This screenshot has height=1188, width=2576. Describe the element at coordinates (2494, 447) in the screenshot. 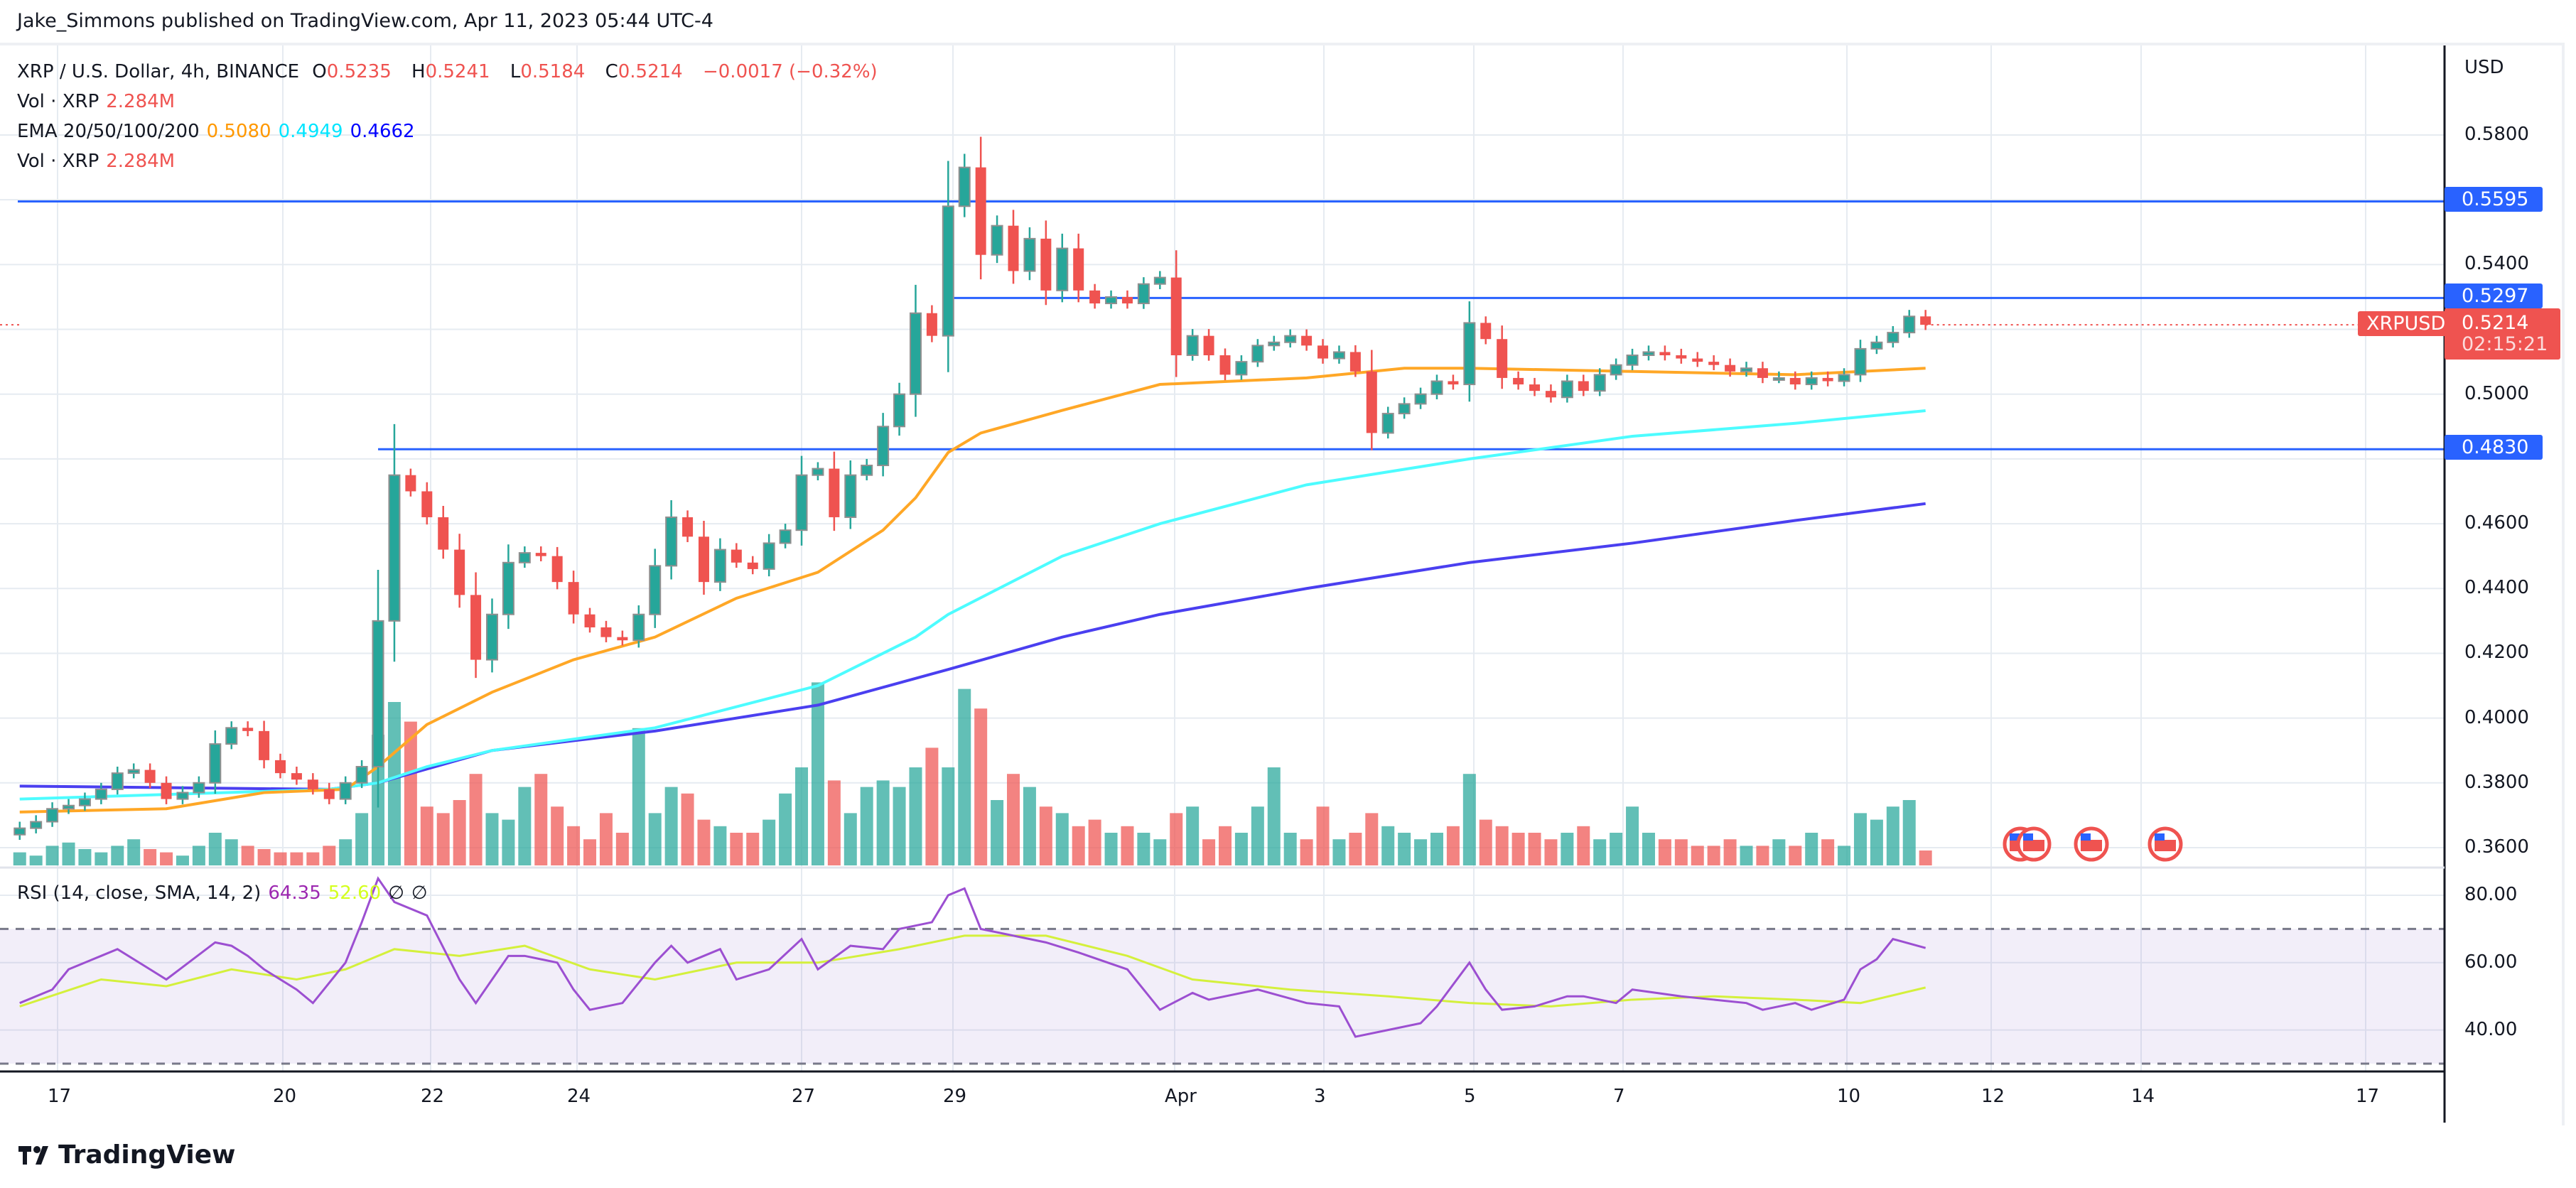

I see `level-price-tag: 0.4830` at that location.